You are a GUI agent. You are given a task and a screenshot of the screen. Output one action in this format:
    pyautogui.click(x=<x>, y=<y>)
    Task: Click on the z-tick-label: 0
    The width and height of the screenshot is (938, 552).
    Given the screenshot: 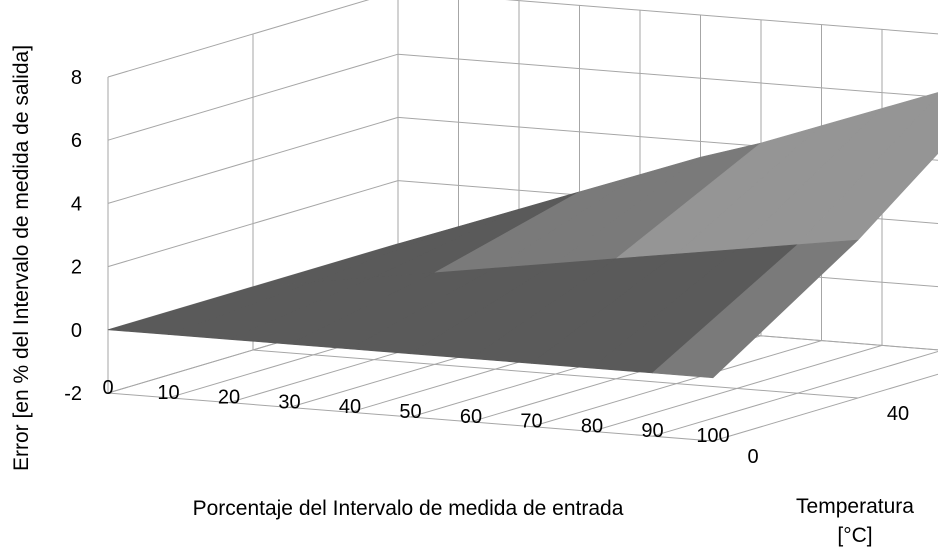 What is the action you would take?
    pyautogui.click(x=76, y=331)
    